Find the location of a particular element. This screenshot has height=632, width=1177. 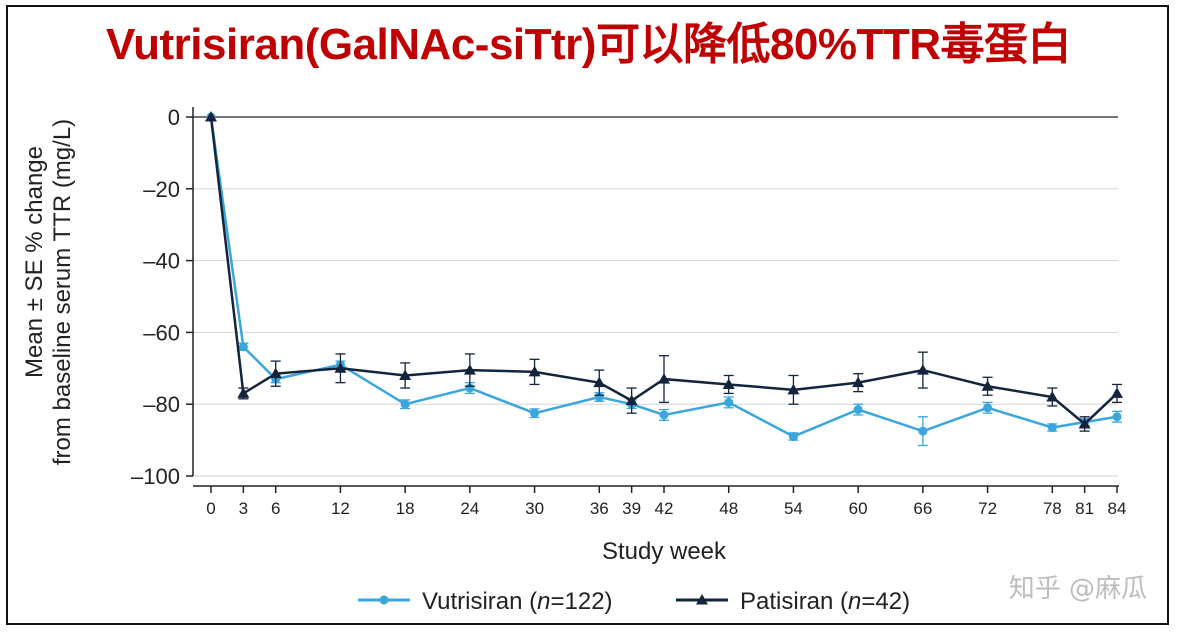

y-tick-label: –40 is located at coordinates (161, 261).